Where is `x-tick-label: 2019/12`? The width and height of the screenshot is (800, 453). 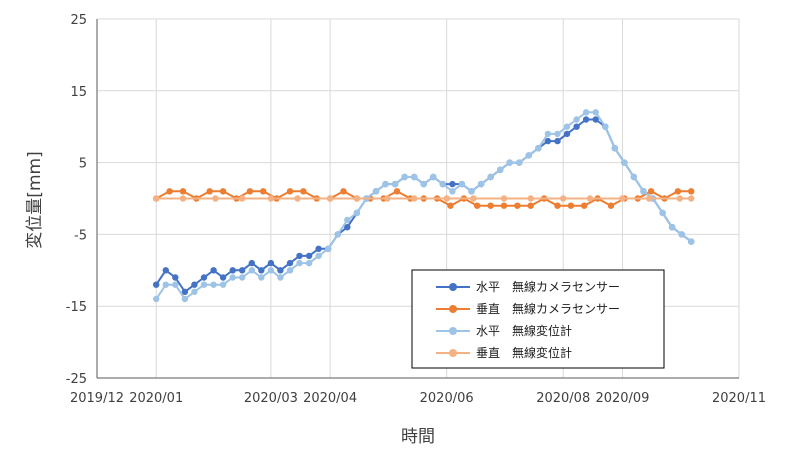
x-tick-label: 2019/12 is located at coordinates (97, 398).